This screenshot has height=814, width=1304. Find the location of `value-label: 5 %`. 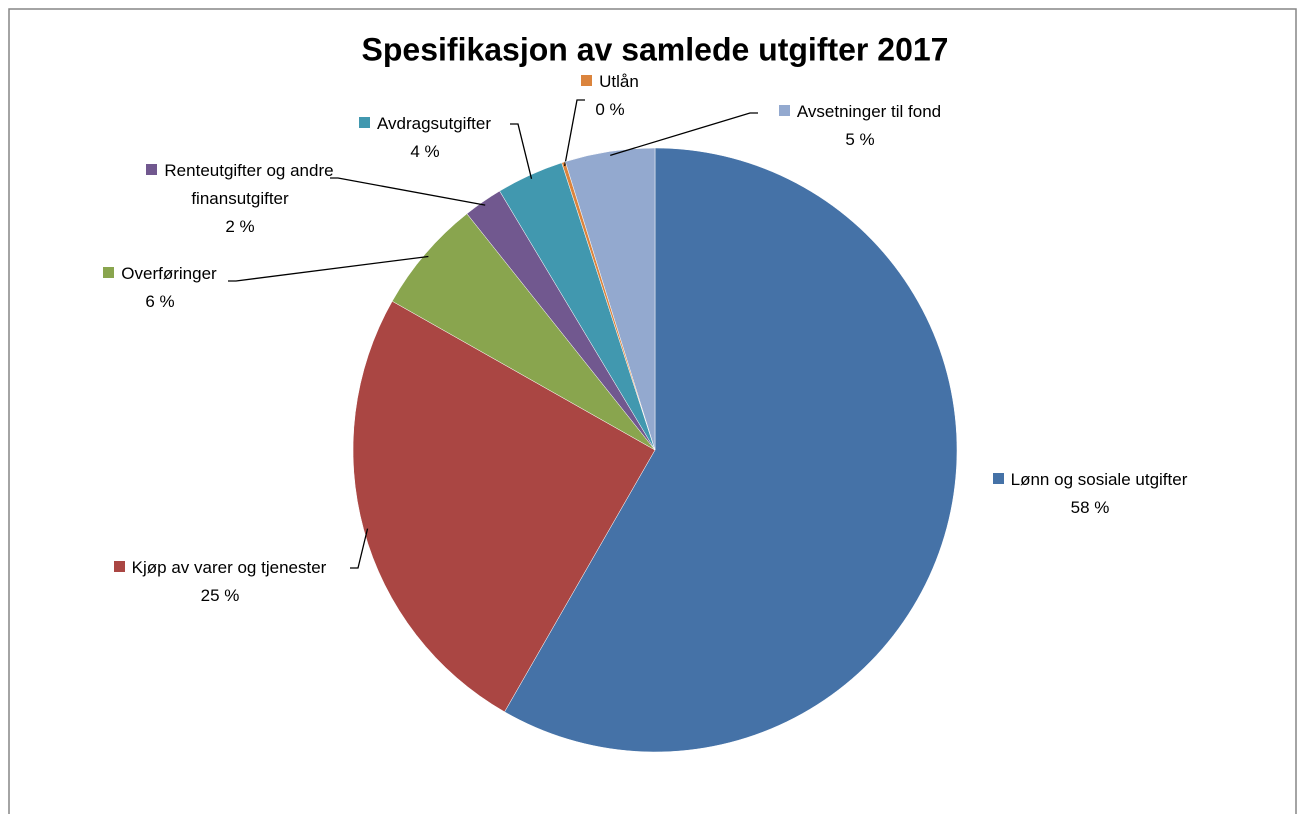

value-label: 5 % is located at coordinates (860, 139).